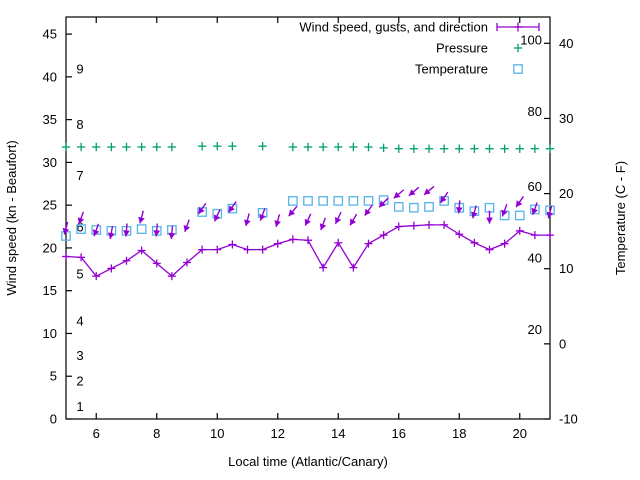  I want to click on x-axis-title: Local time (Atlantic/Canary), so click(308, 461).